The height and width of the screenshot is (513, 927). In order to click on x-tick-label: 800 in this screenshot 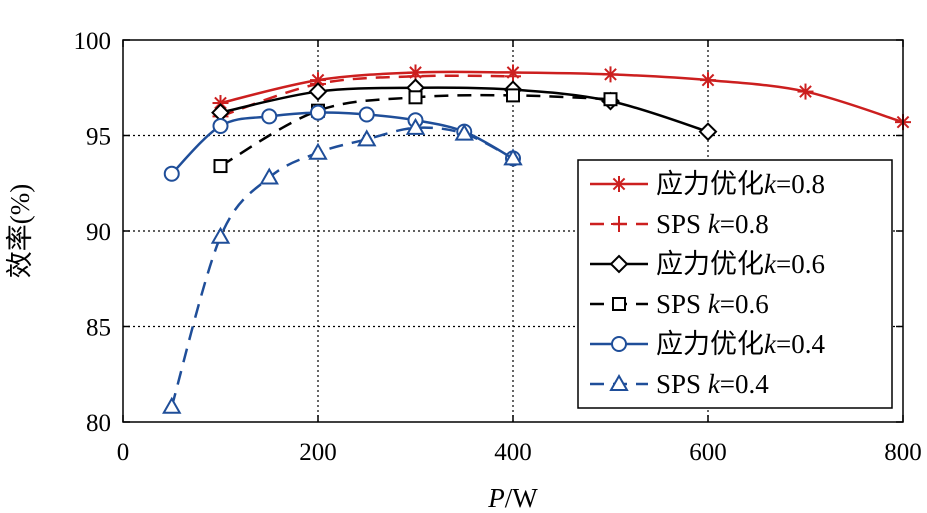, I will do `click(903, 452)`.